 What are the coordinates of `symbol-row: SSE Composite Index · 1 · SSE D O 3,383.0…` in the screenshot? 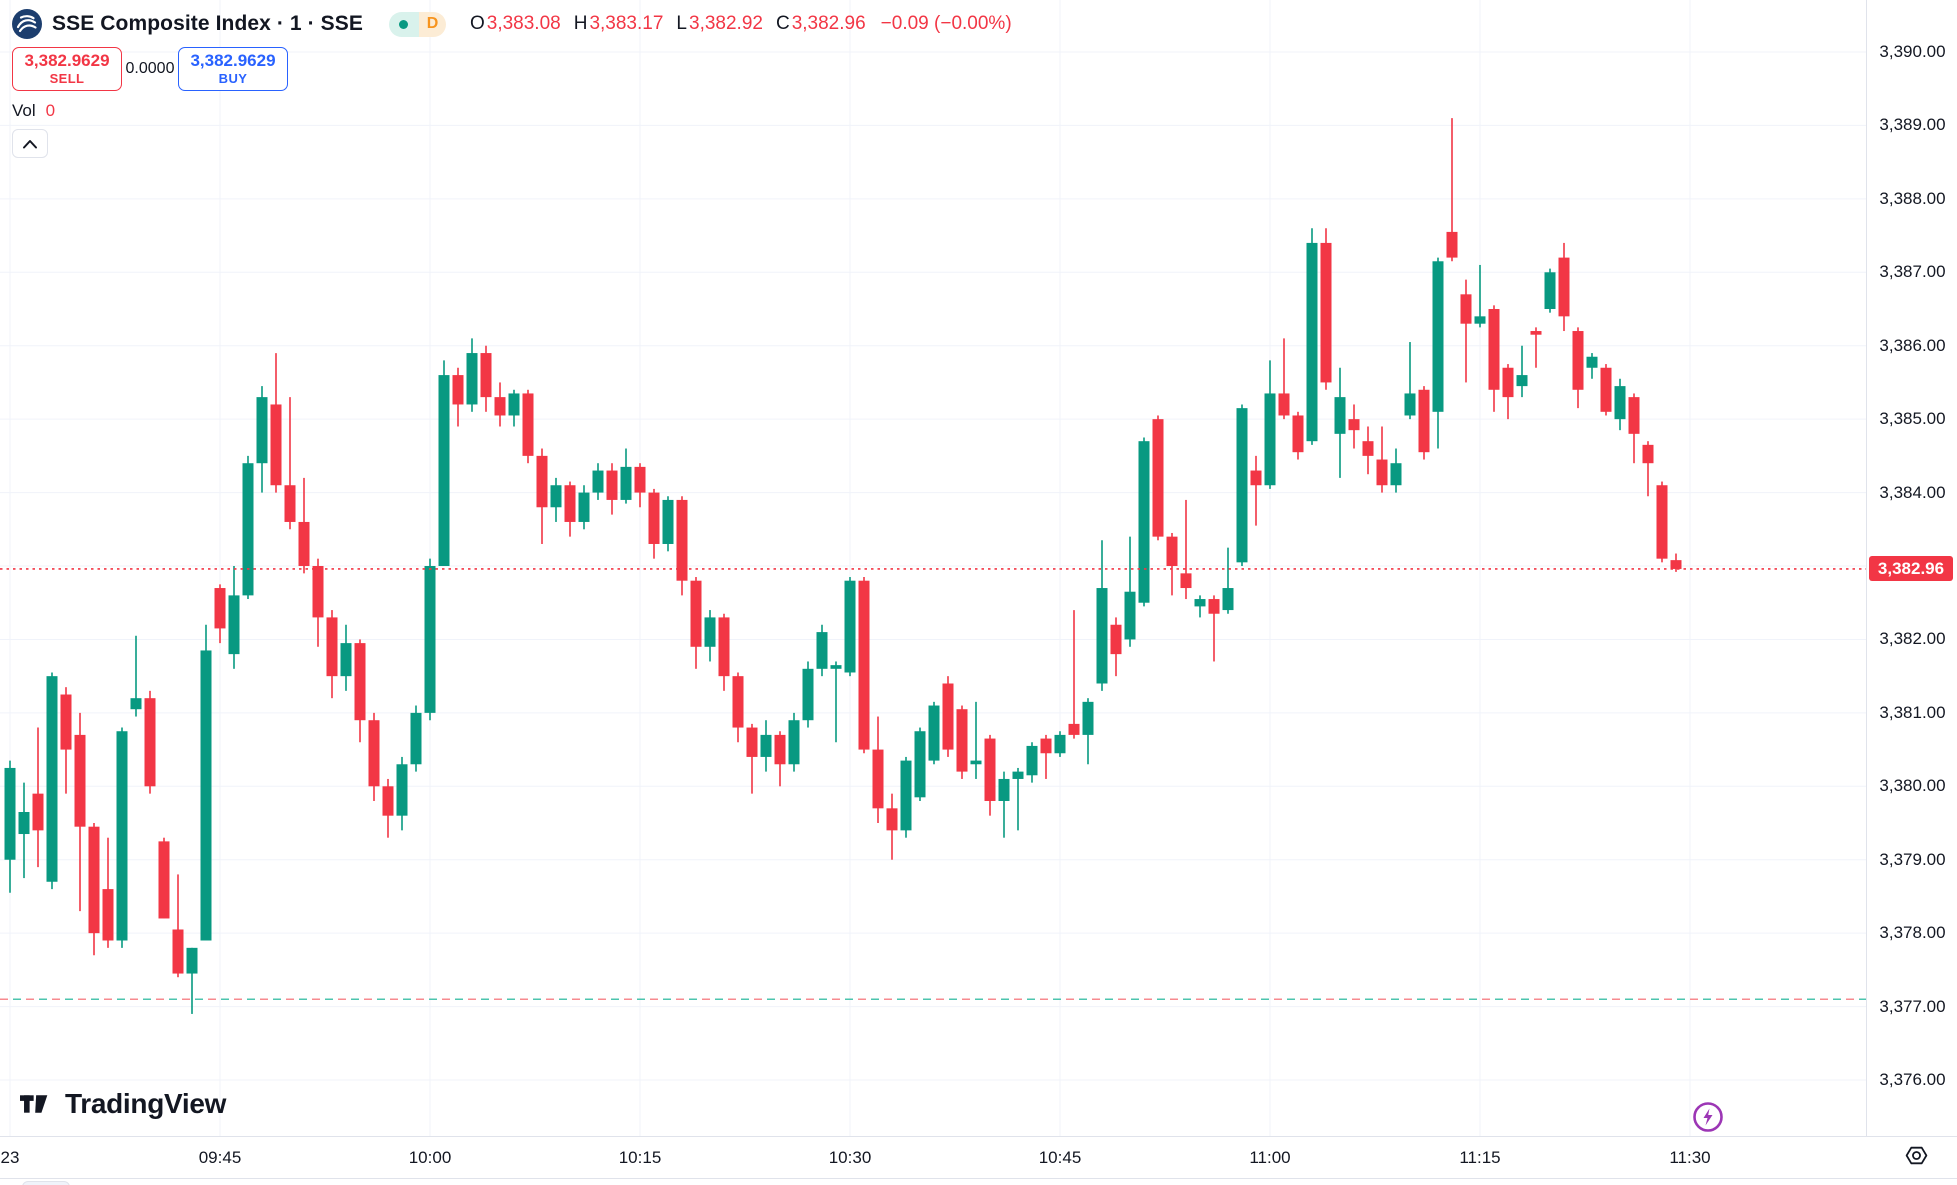 It's located at (512, 24).